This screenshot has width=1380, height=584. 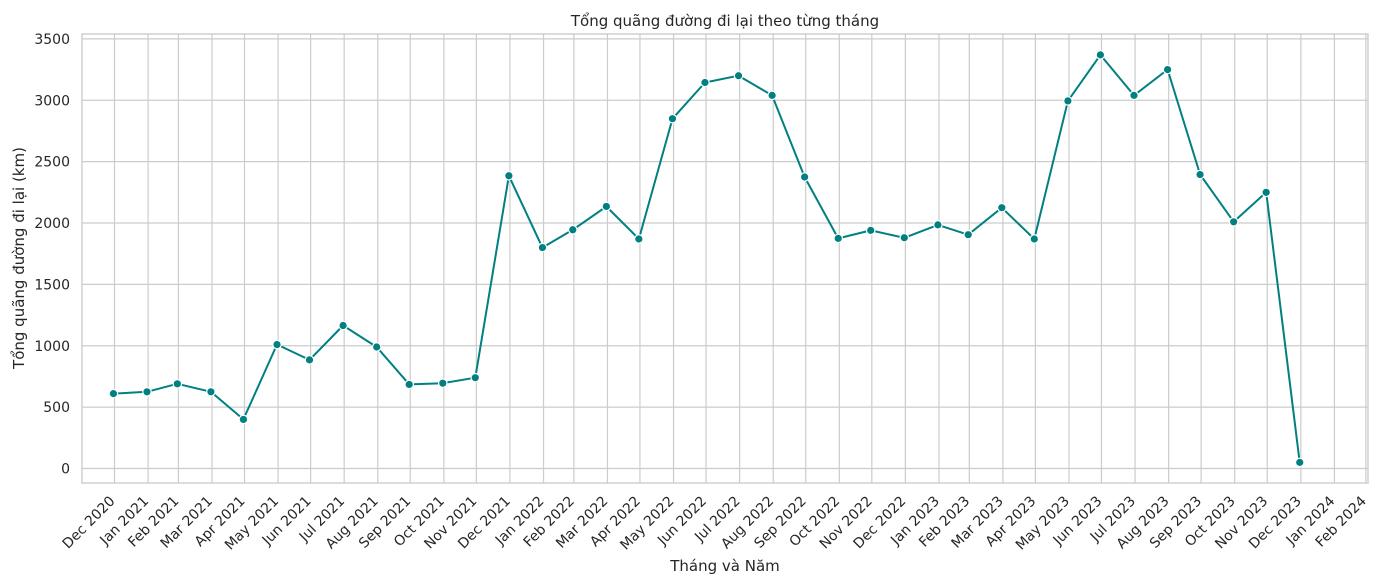 What do you see at coordinates (52, 285) in the screenshot?
I see `y-tick-label: 1500` at bounding box center [52, 285].